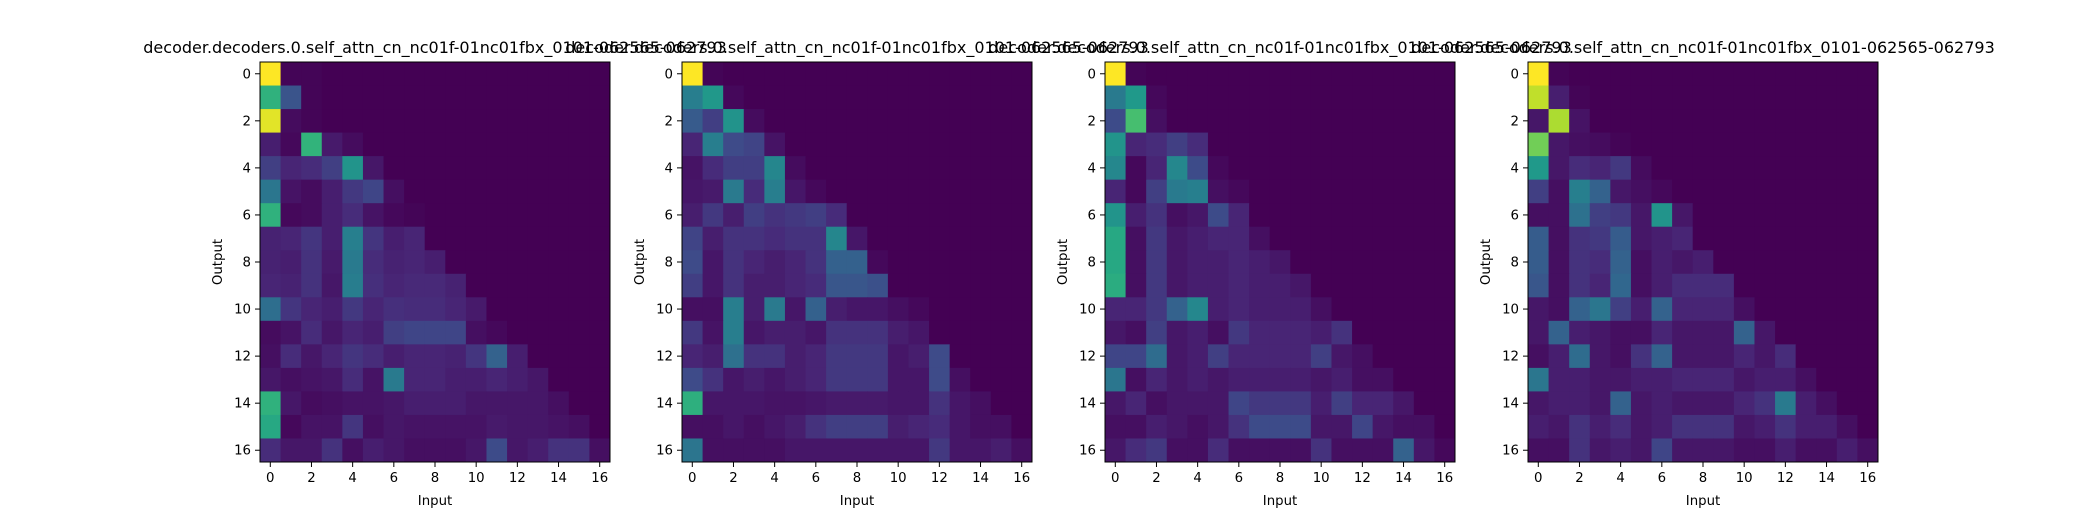 The image size is (2080, 520). Describe the element at coordinates (857, 262) in the screenshot. I see `panel-2-cells` at that location.